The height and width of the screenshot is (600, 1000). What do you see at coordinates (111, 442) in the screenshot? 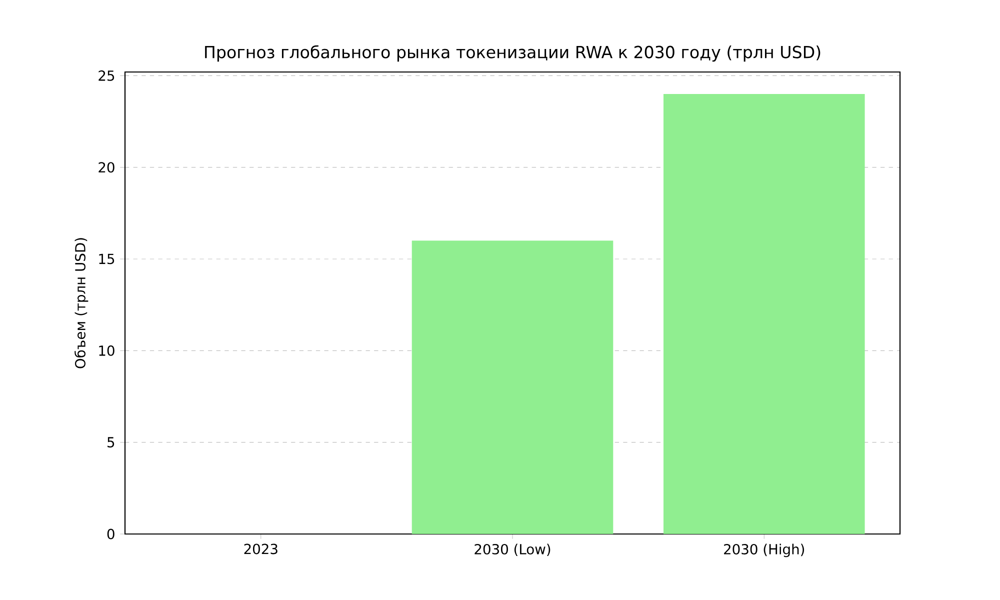
I see `y-tick-label: 5` at bounding box center [111, 442].